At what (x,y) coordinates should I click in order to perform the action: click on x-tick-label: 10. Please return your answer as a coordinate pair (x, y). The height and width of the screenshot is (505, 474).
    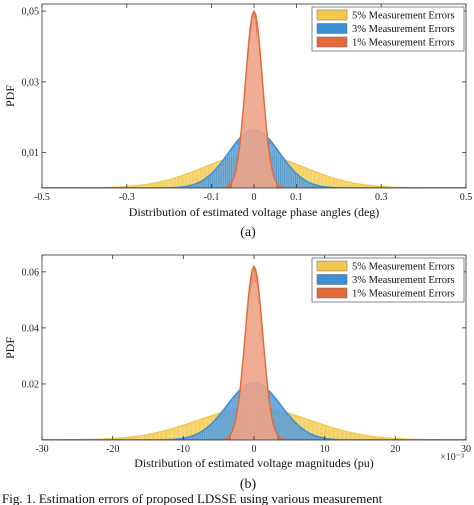
    Looking at the image, I should click on (325, 449).